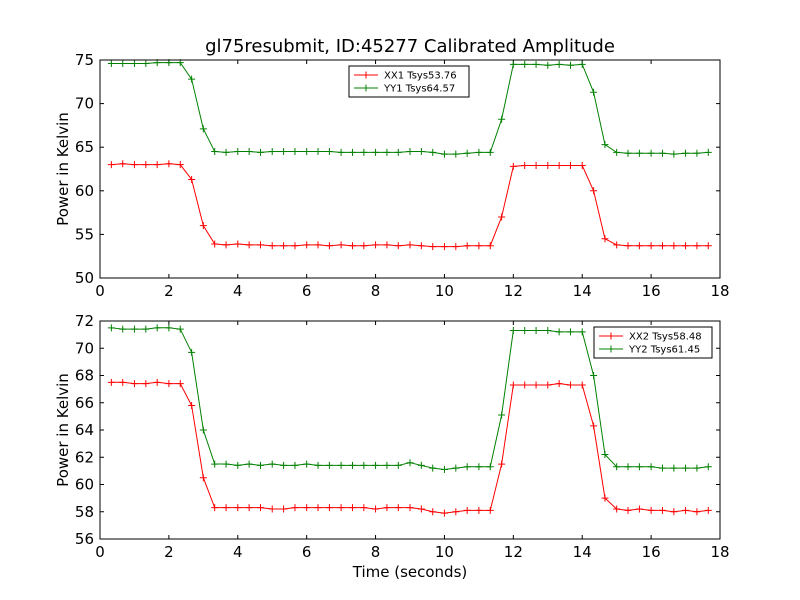 The height and width of the screenshot is (600, 800). Describe the element at coordinates (444, 552) in the screenshot. I see `bottom-x-tick-label: 10` at that location.